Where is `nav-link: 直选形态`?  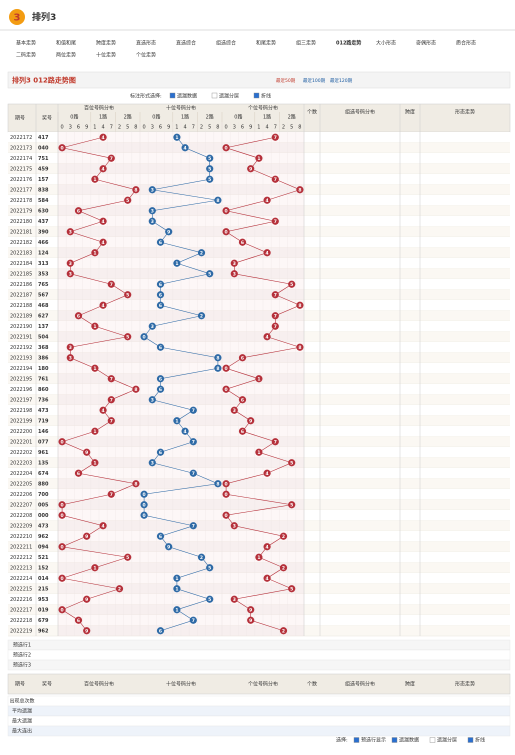
nav-link: 直选形态 is located at coordinates (146, 43).